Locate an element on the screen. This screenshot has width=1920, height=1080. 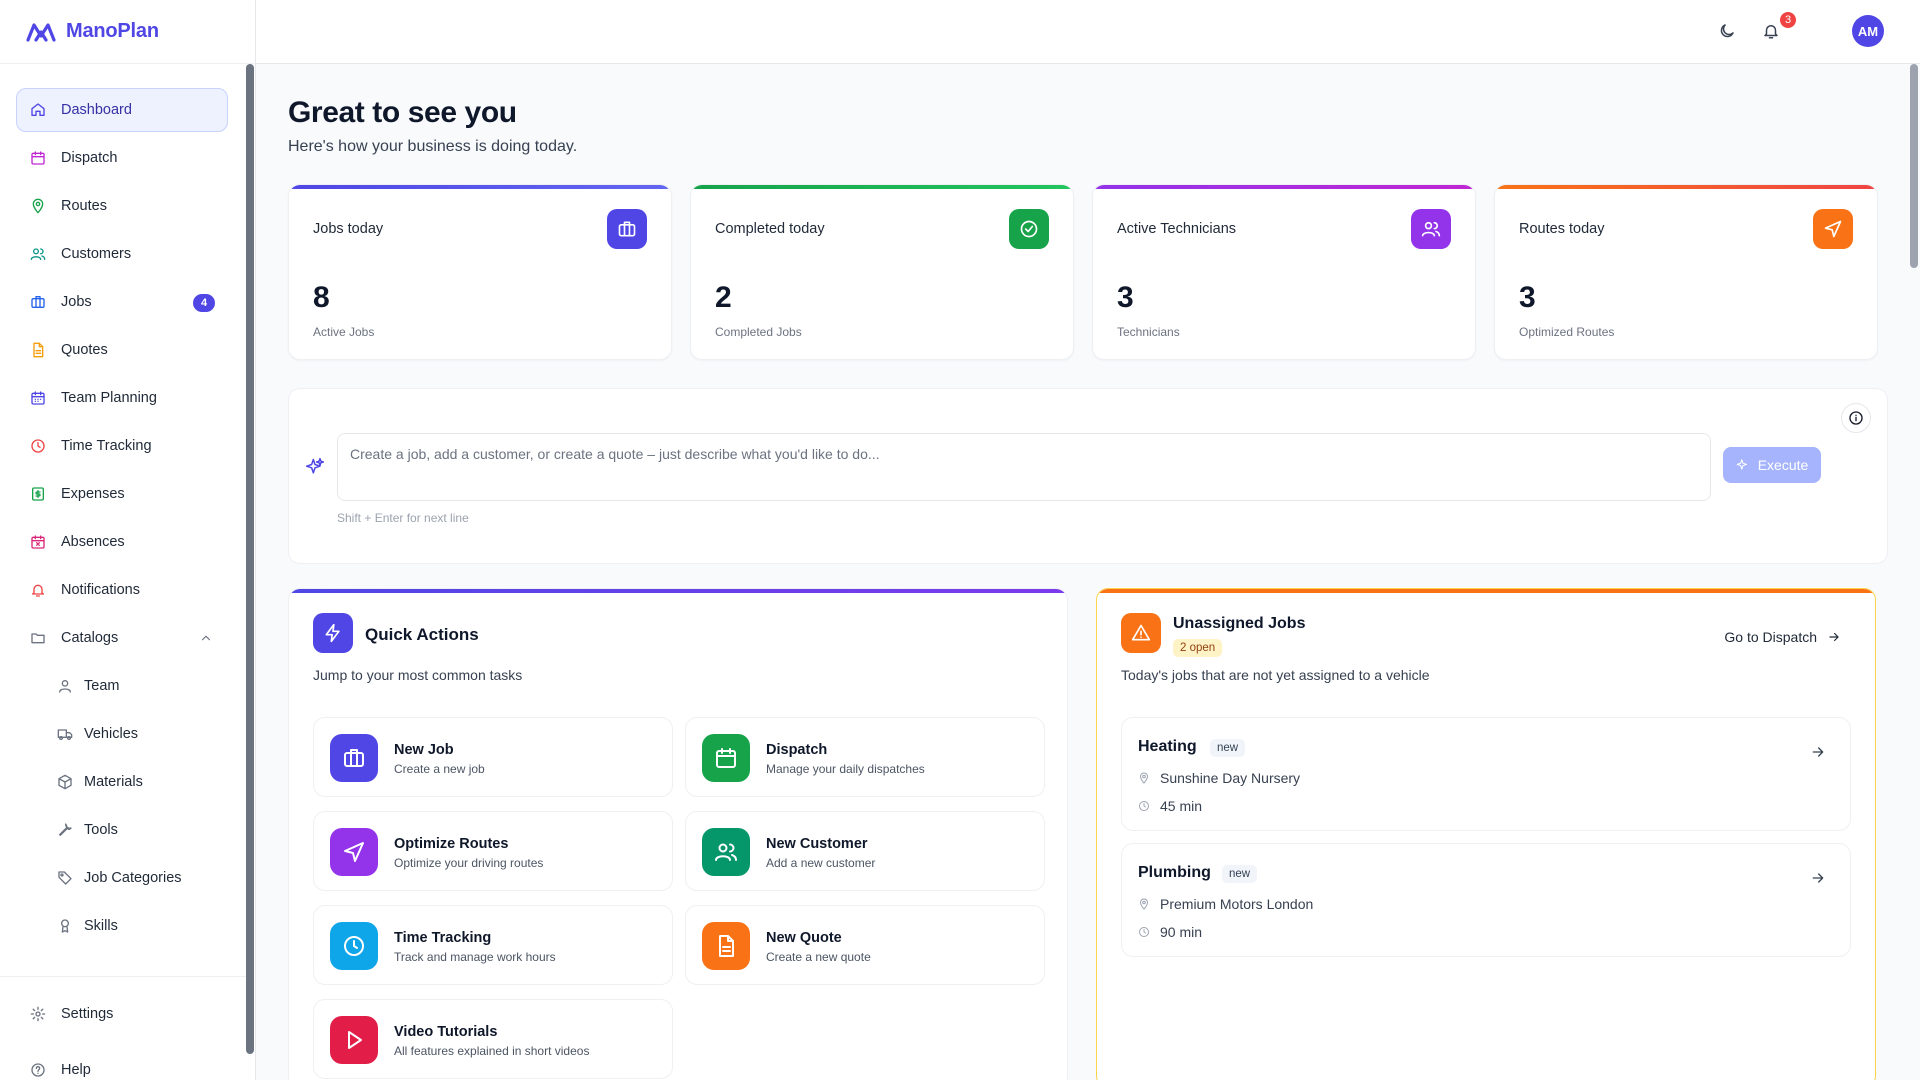
page-title: Great to see you is located at coordinates (402, 112).